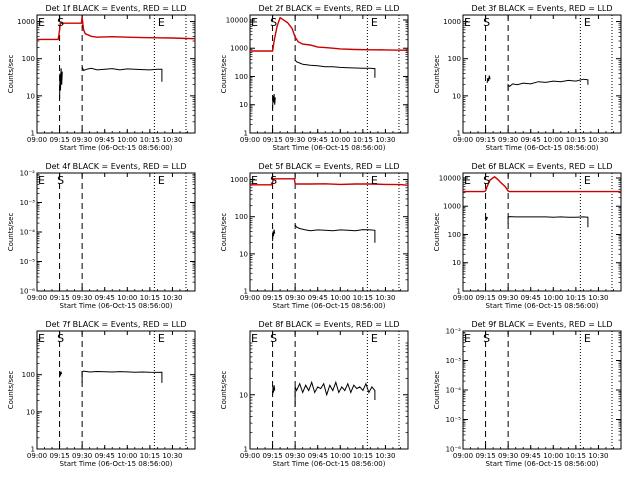 This screenshot has width=640, height=480. What do you see at coordinates (328, 8) in the screenshot?
I see `panel-title: Det 2f BLACK = Events, RED = LLD` at bounding box center [328, 8].